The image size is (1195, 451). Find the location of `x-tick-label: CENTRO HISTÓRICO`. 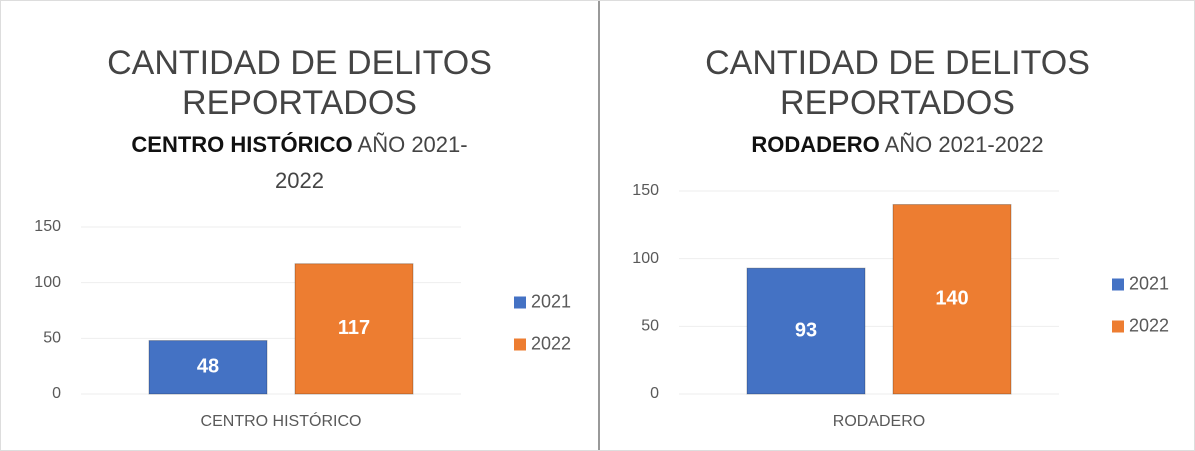

x-tick-label: CENTRO HISTÓRICO is located at coordinates (281, 420).